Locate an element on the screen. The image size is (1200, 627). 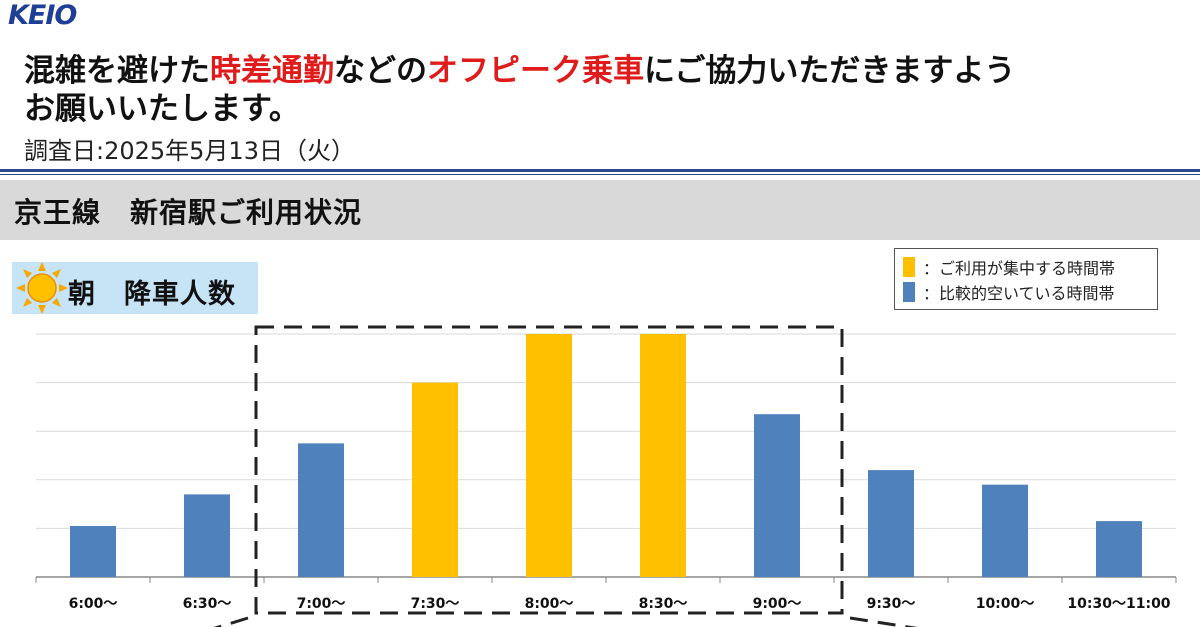
bar-9:30～ is located at coordinates (891, 523).